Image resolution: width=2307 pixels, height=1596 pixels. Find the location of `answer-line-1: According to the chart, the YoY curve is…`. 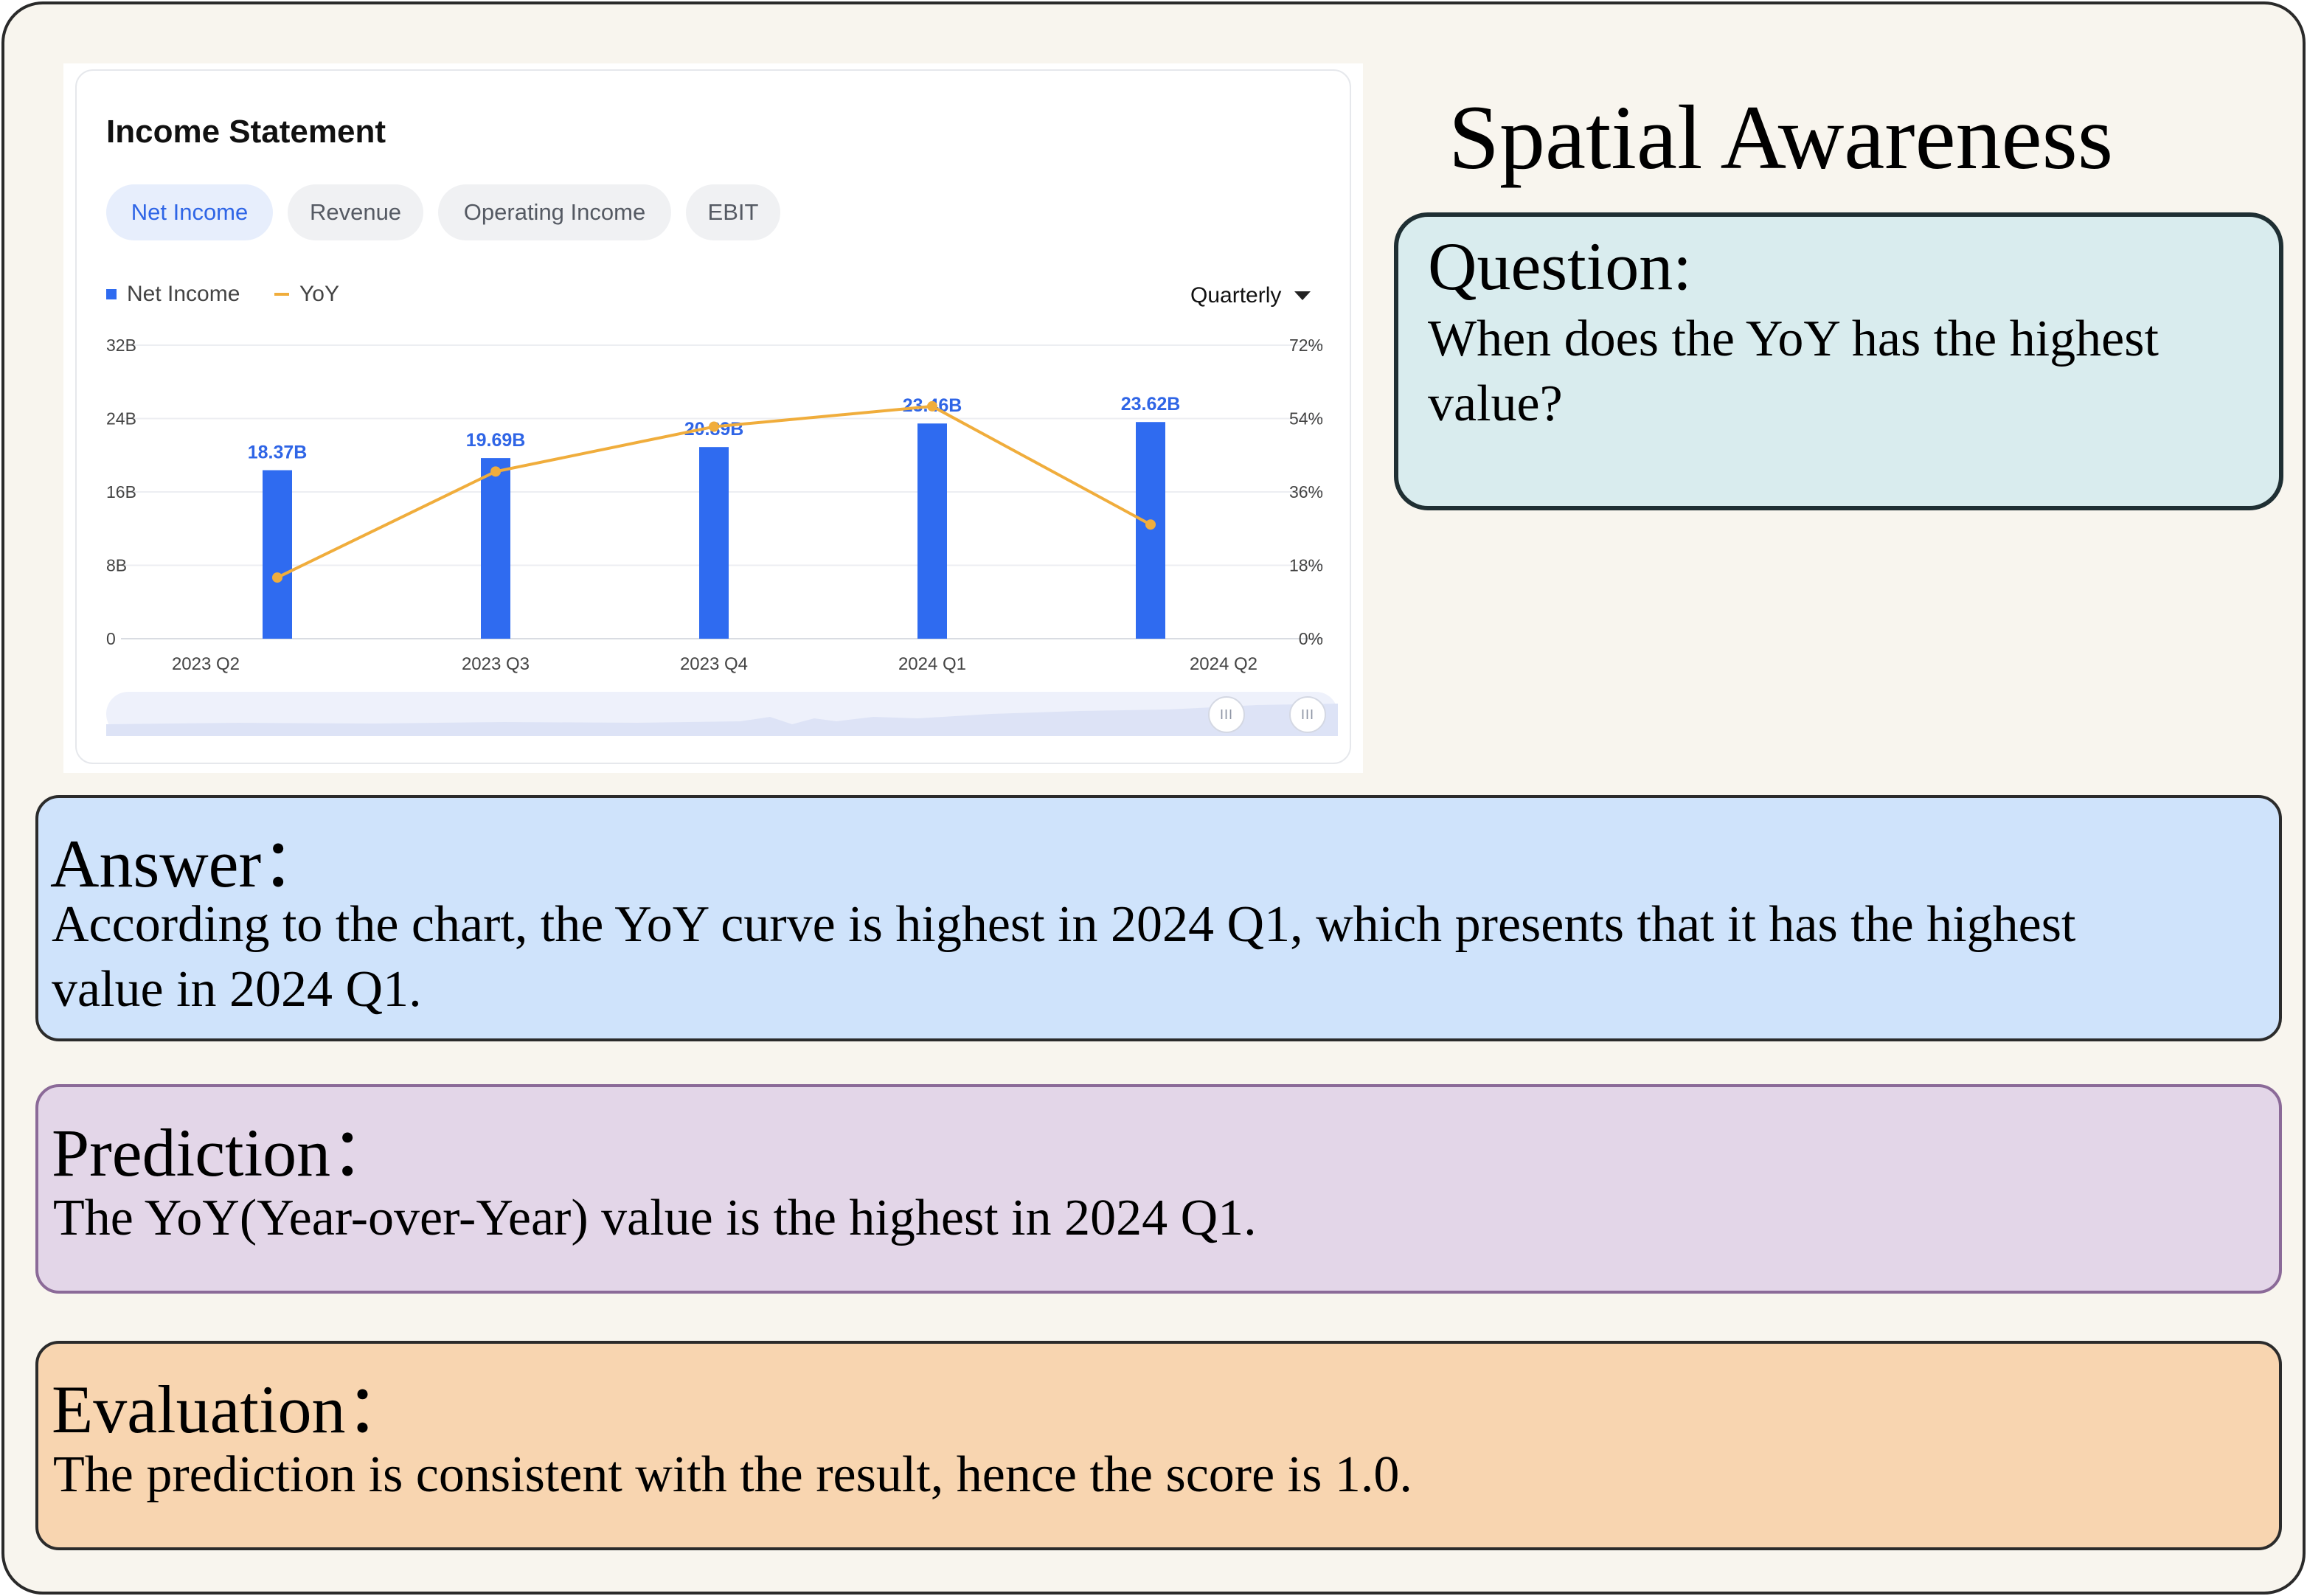

answer-line-1: According to the chart, the YoY curve is… is located at coordinates (1064, 925).